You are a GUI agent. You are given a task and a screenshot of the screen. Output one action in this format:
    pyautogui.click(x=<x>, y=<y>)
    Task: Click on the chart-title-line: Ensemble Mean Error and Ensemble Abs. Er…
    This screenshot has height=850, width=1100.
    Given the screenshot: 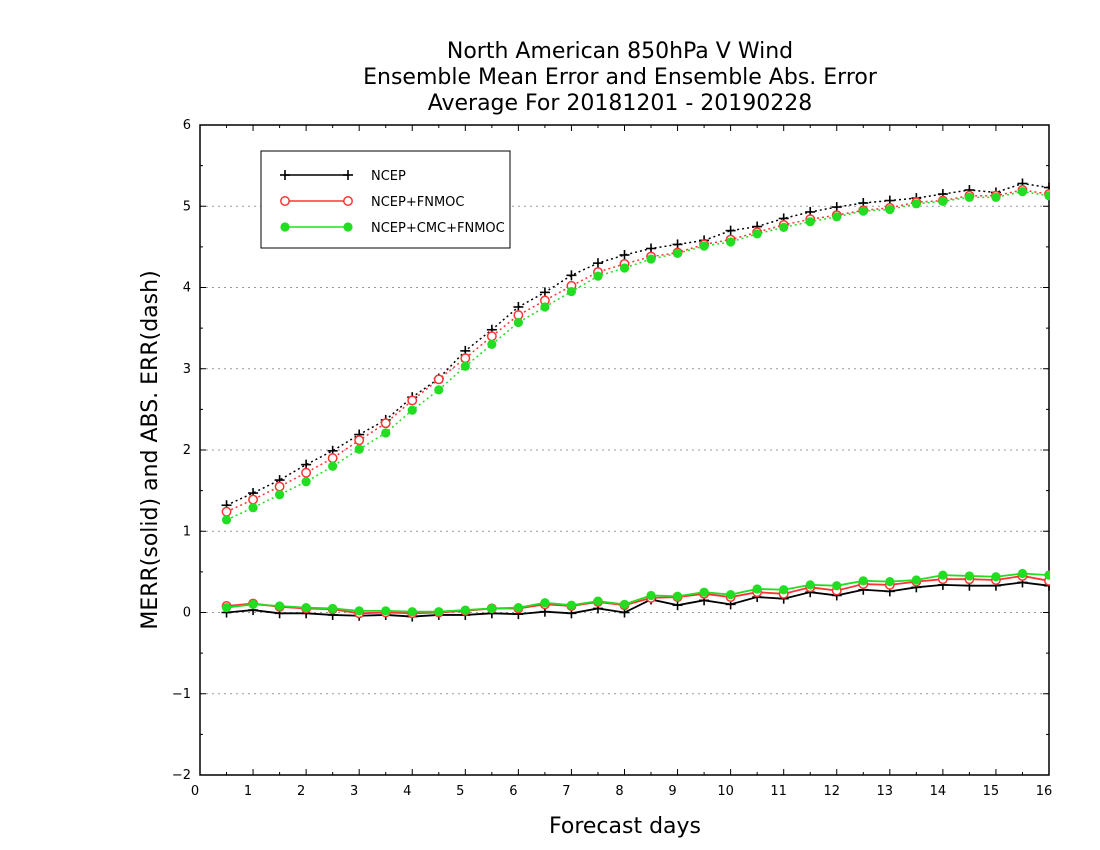 What is the action you would take?
    pyautogui.click(x=620, y=77)
    